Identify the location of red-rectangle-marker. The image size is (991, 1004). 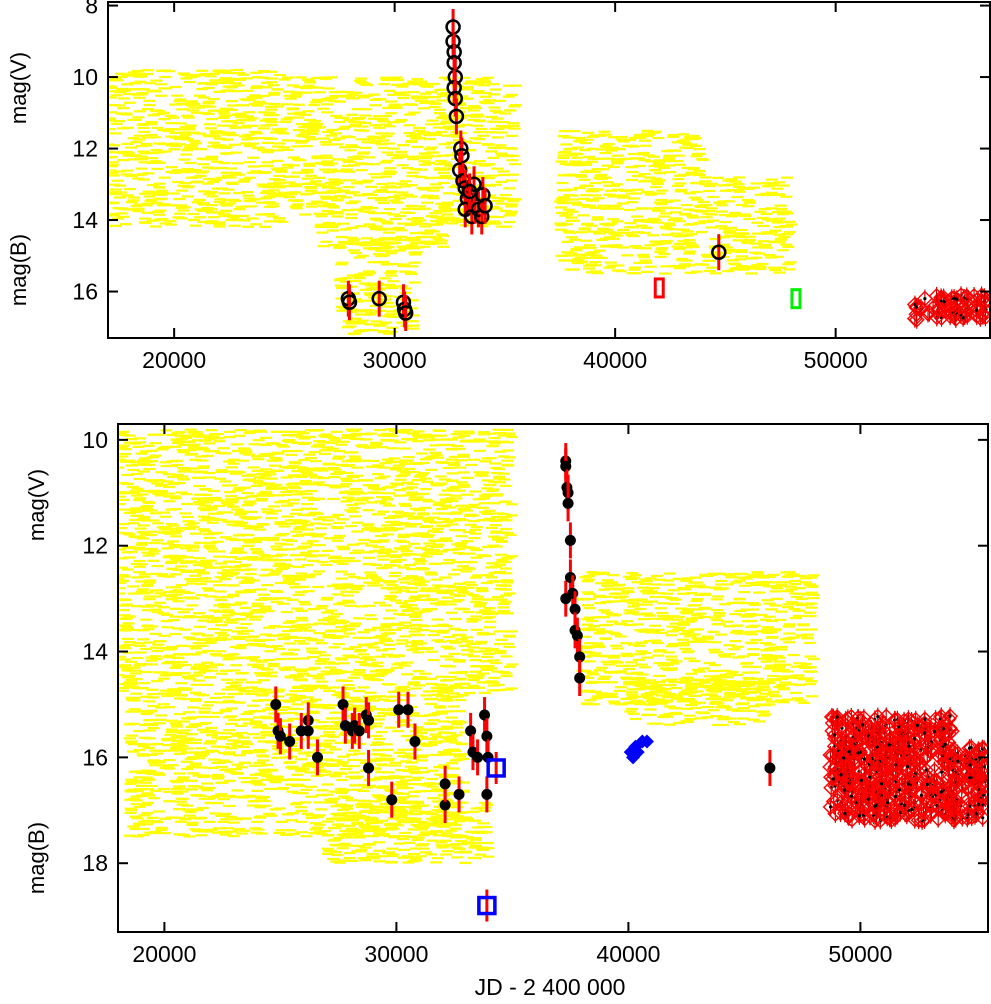
(659, 288).